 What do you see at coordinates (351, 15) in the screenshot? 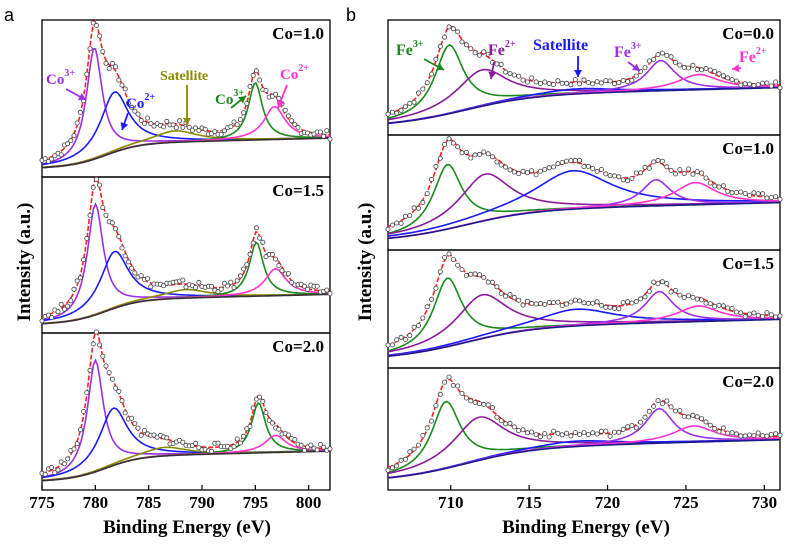
I see `panel-label-b: b` at bounding box center [351, 15].